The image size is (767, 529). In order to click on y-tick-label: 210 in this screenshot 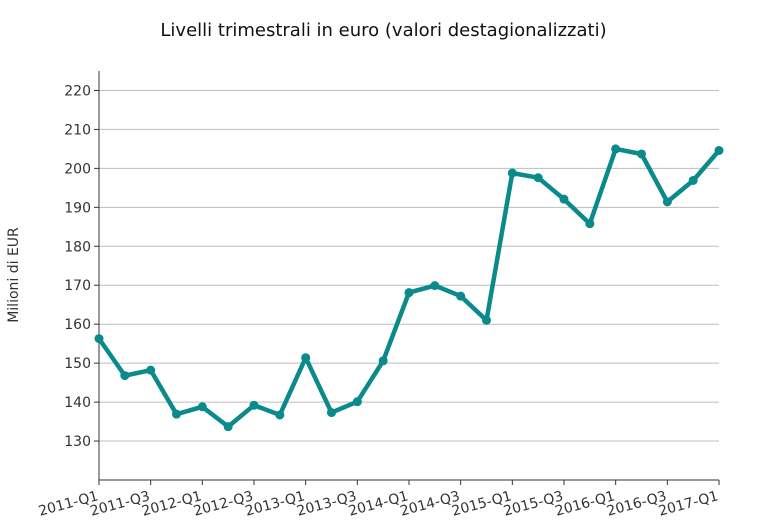, I will do `click(77, 130)`.